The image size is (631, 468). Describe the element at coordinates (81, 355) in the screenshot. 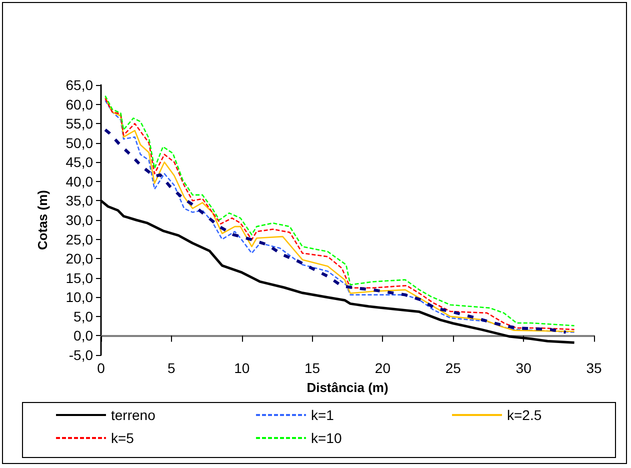

I see `y-tick-label: -5,0` at that location.